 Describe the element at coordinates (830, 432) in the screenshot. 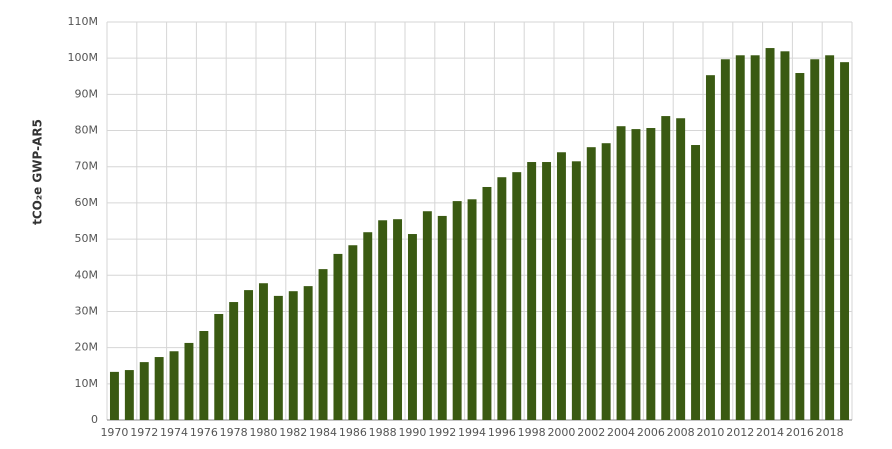

I see `x-tick-label: 2018` at that location.